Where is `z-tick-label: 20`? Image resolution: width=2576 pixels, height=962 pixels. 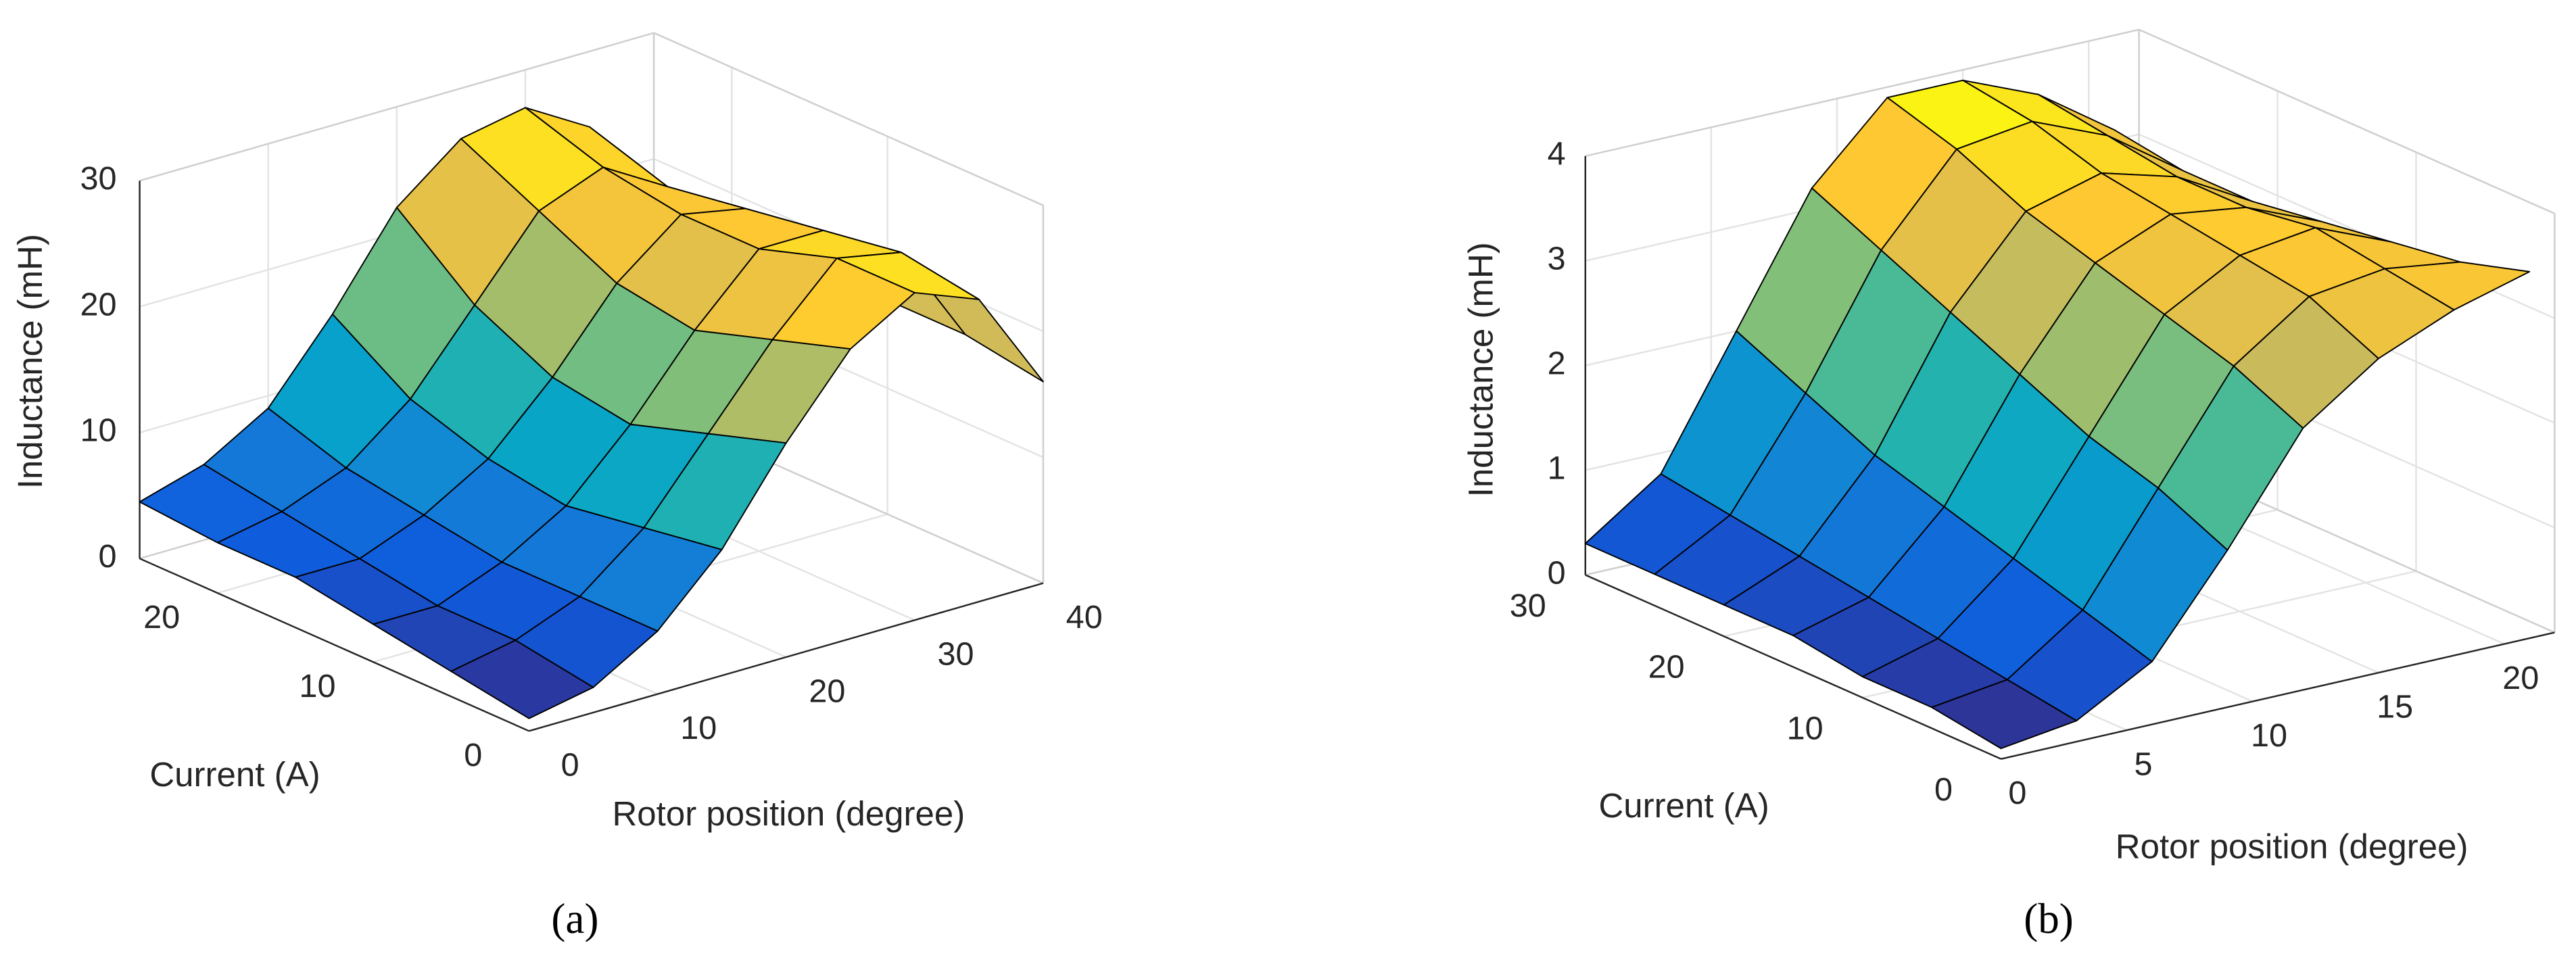 z-tick-label: 20 is located at coordinates (98, 304).